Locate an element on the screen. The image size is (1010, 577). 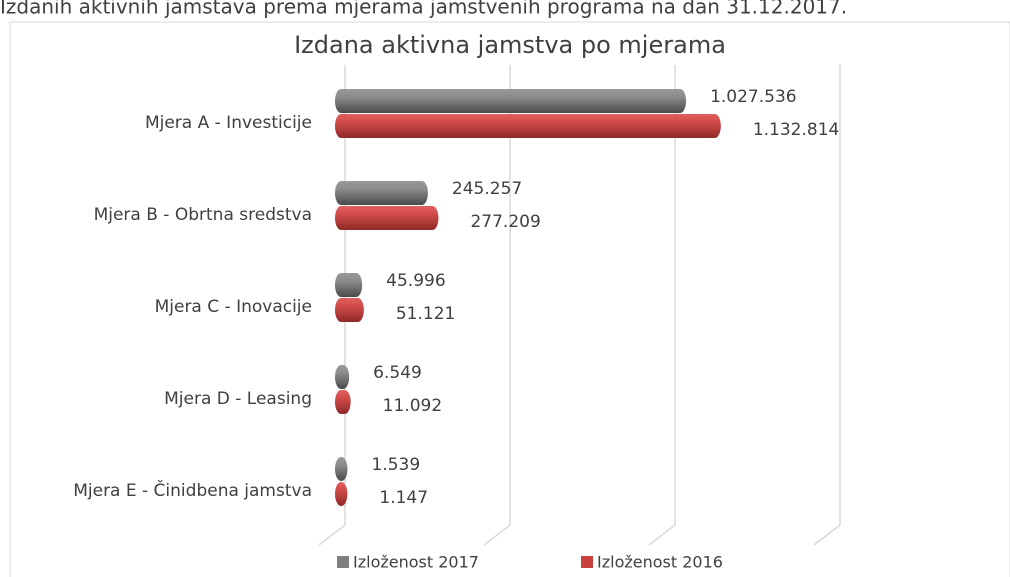
value-label: 1.132.814 is located at coordinates (796, 130).